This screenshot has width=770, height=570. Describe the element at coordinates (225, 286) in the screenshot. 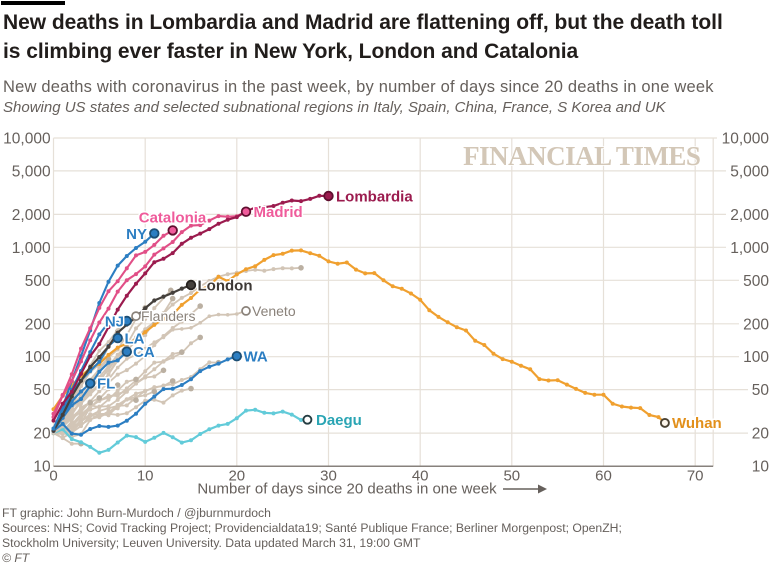

I see `svg-text: London` at that location.